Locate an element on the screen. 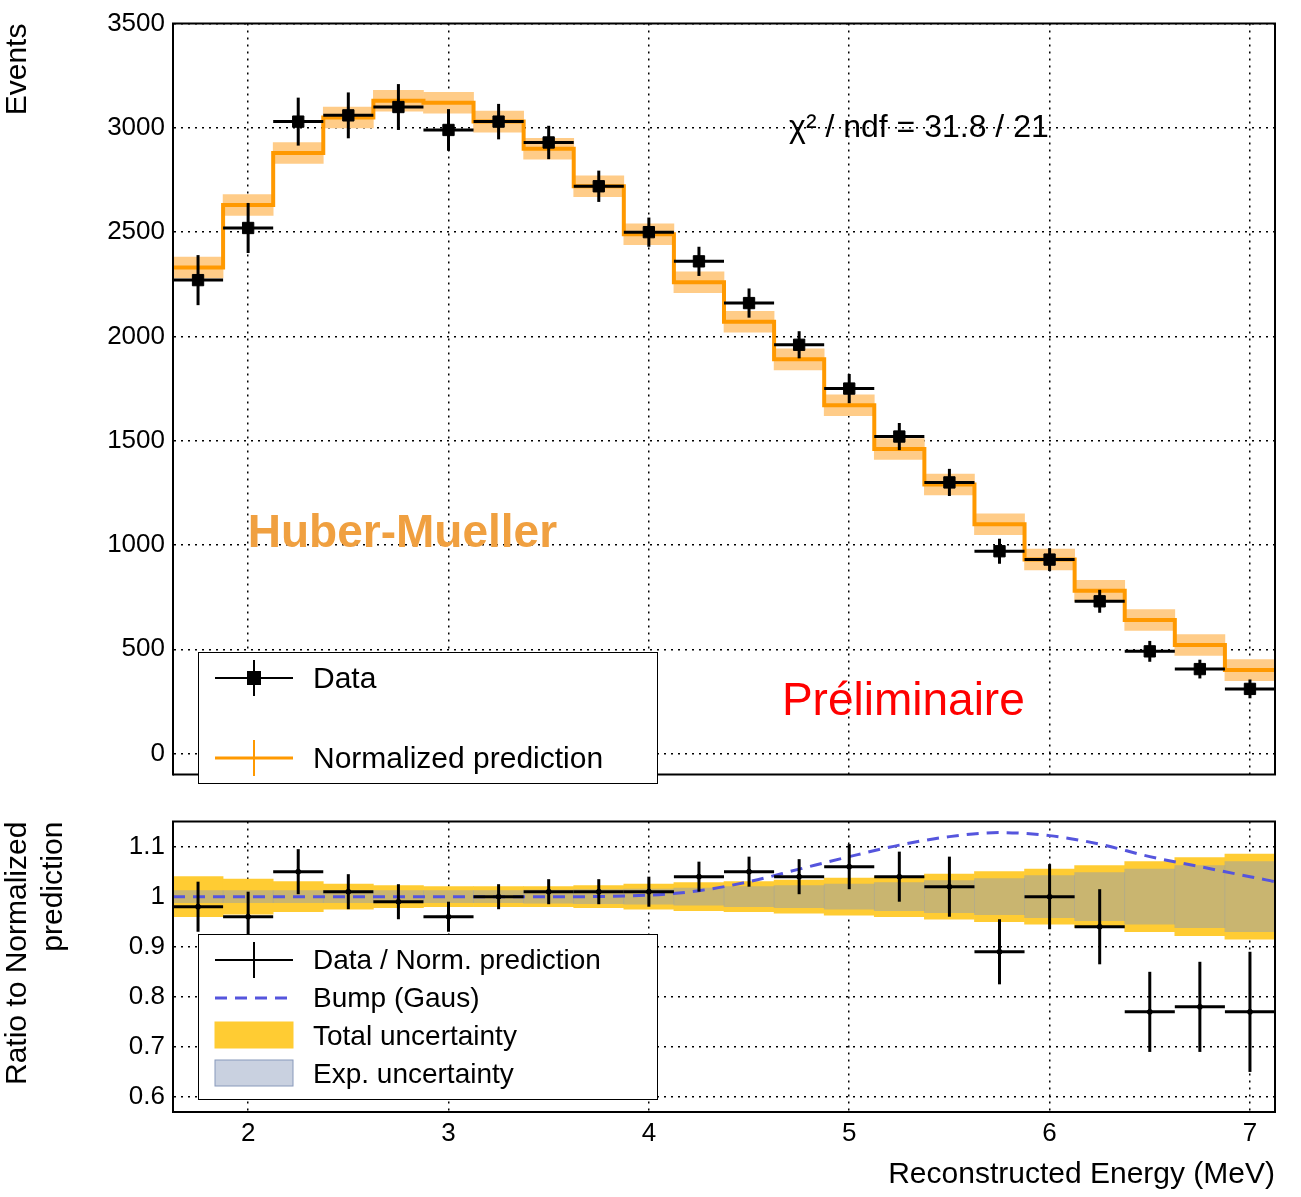 The width and height of the screenshot is (1301, 1197). y-tick-label: 1500 is located at coordinates (136, 438).